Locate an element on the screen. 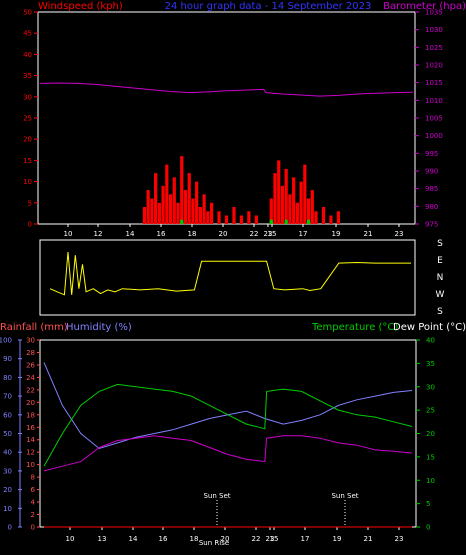 The image size is (466, 555). tick-label: 1025 is located at coordinates (434, 48).